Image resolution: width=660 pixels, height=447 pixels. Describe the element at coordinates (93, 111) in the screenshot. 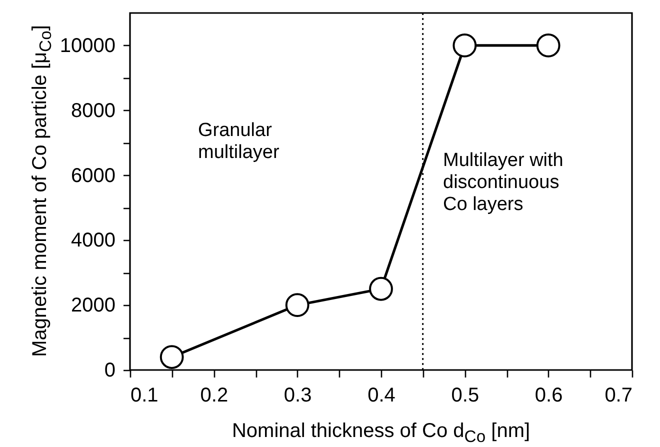

I see `y-tick-label: 8000` at that location.